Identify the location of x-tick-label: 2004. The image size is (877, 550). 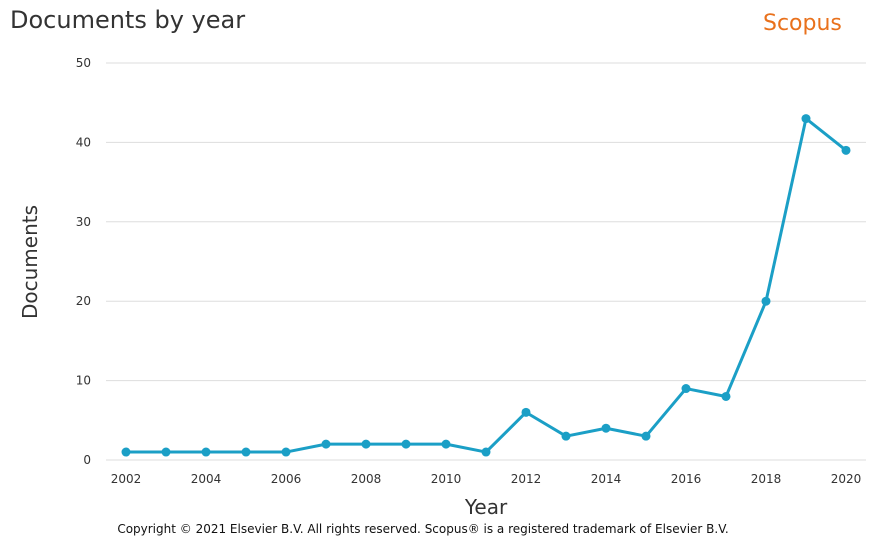
(206, 479).